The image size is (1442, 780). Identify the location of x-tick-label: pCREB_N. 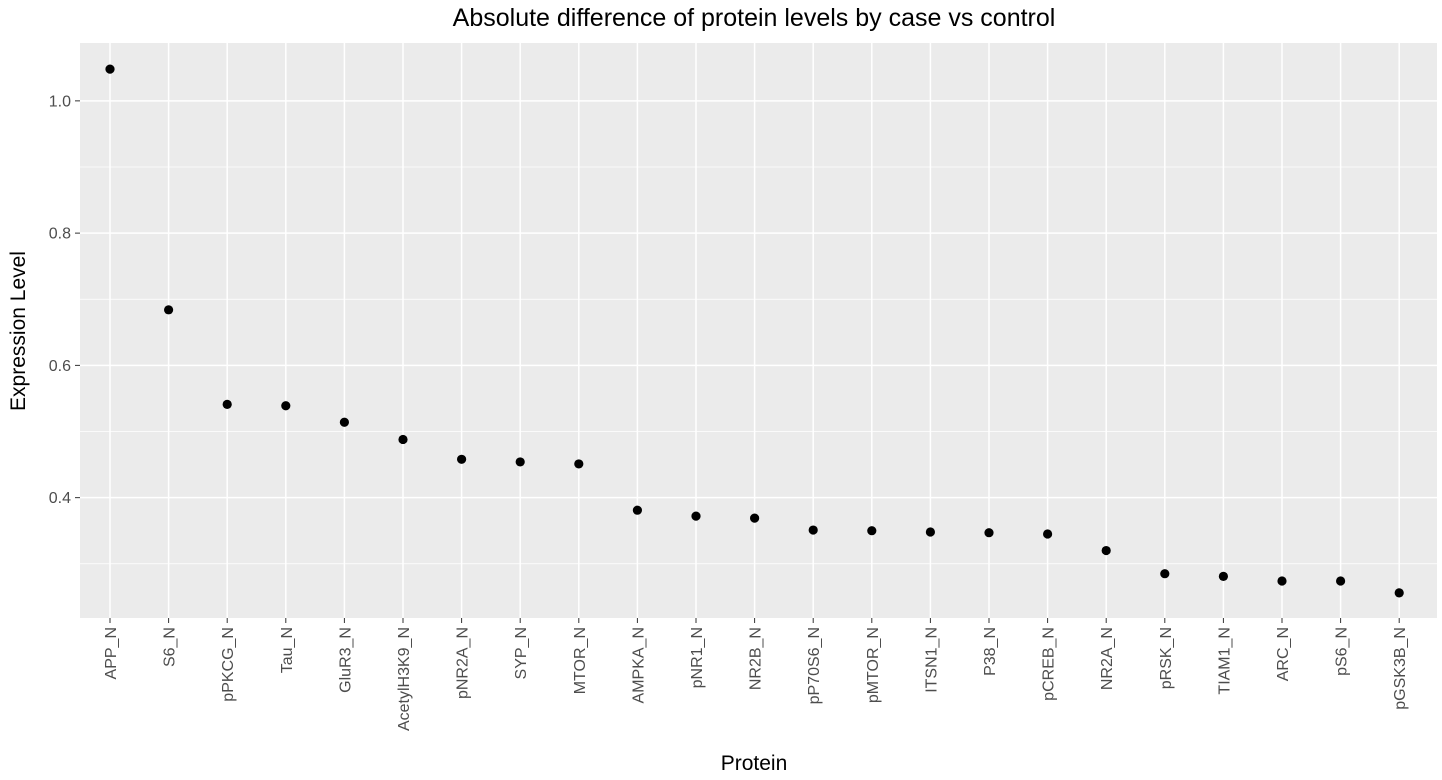
(1049, 664).